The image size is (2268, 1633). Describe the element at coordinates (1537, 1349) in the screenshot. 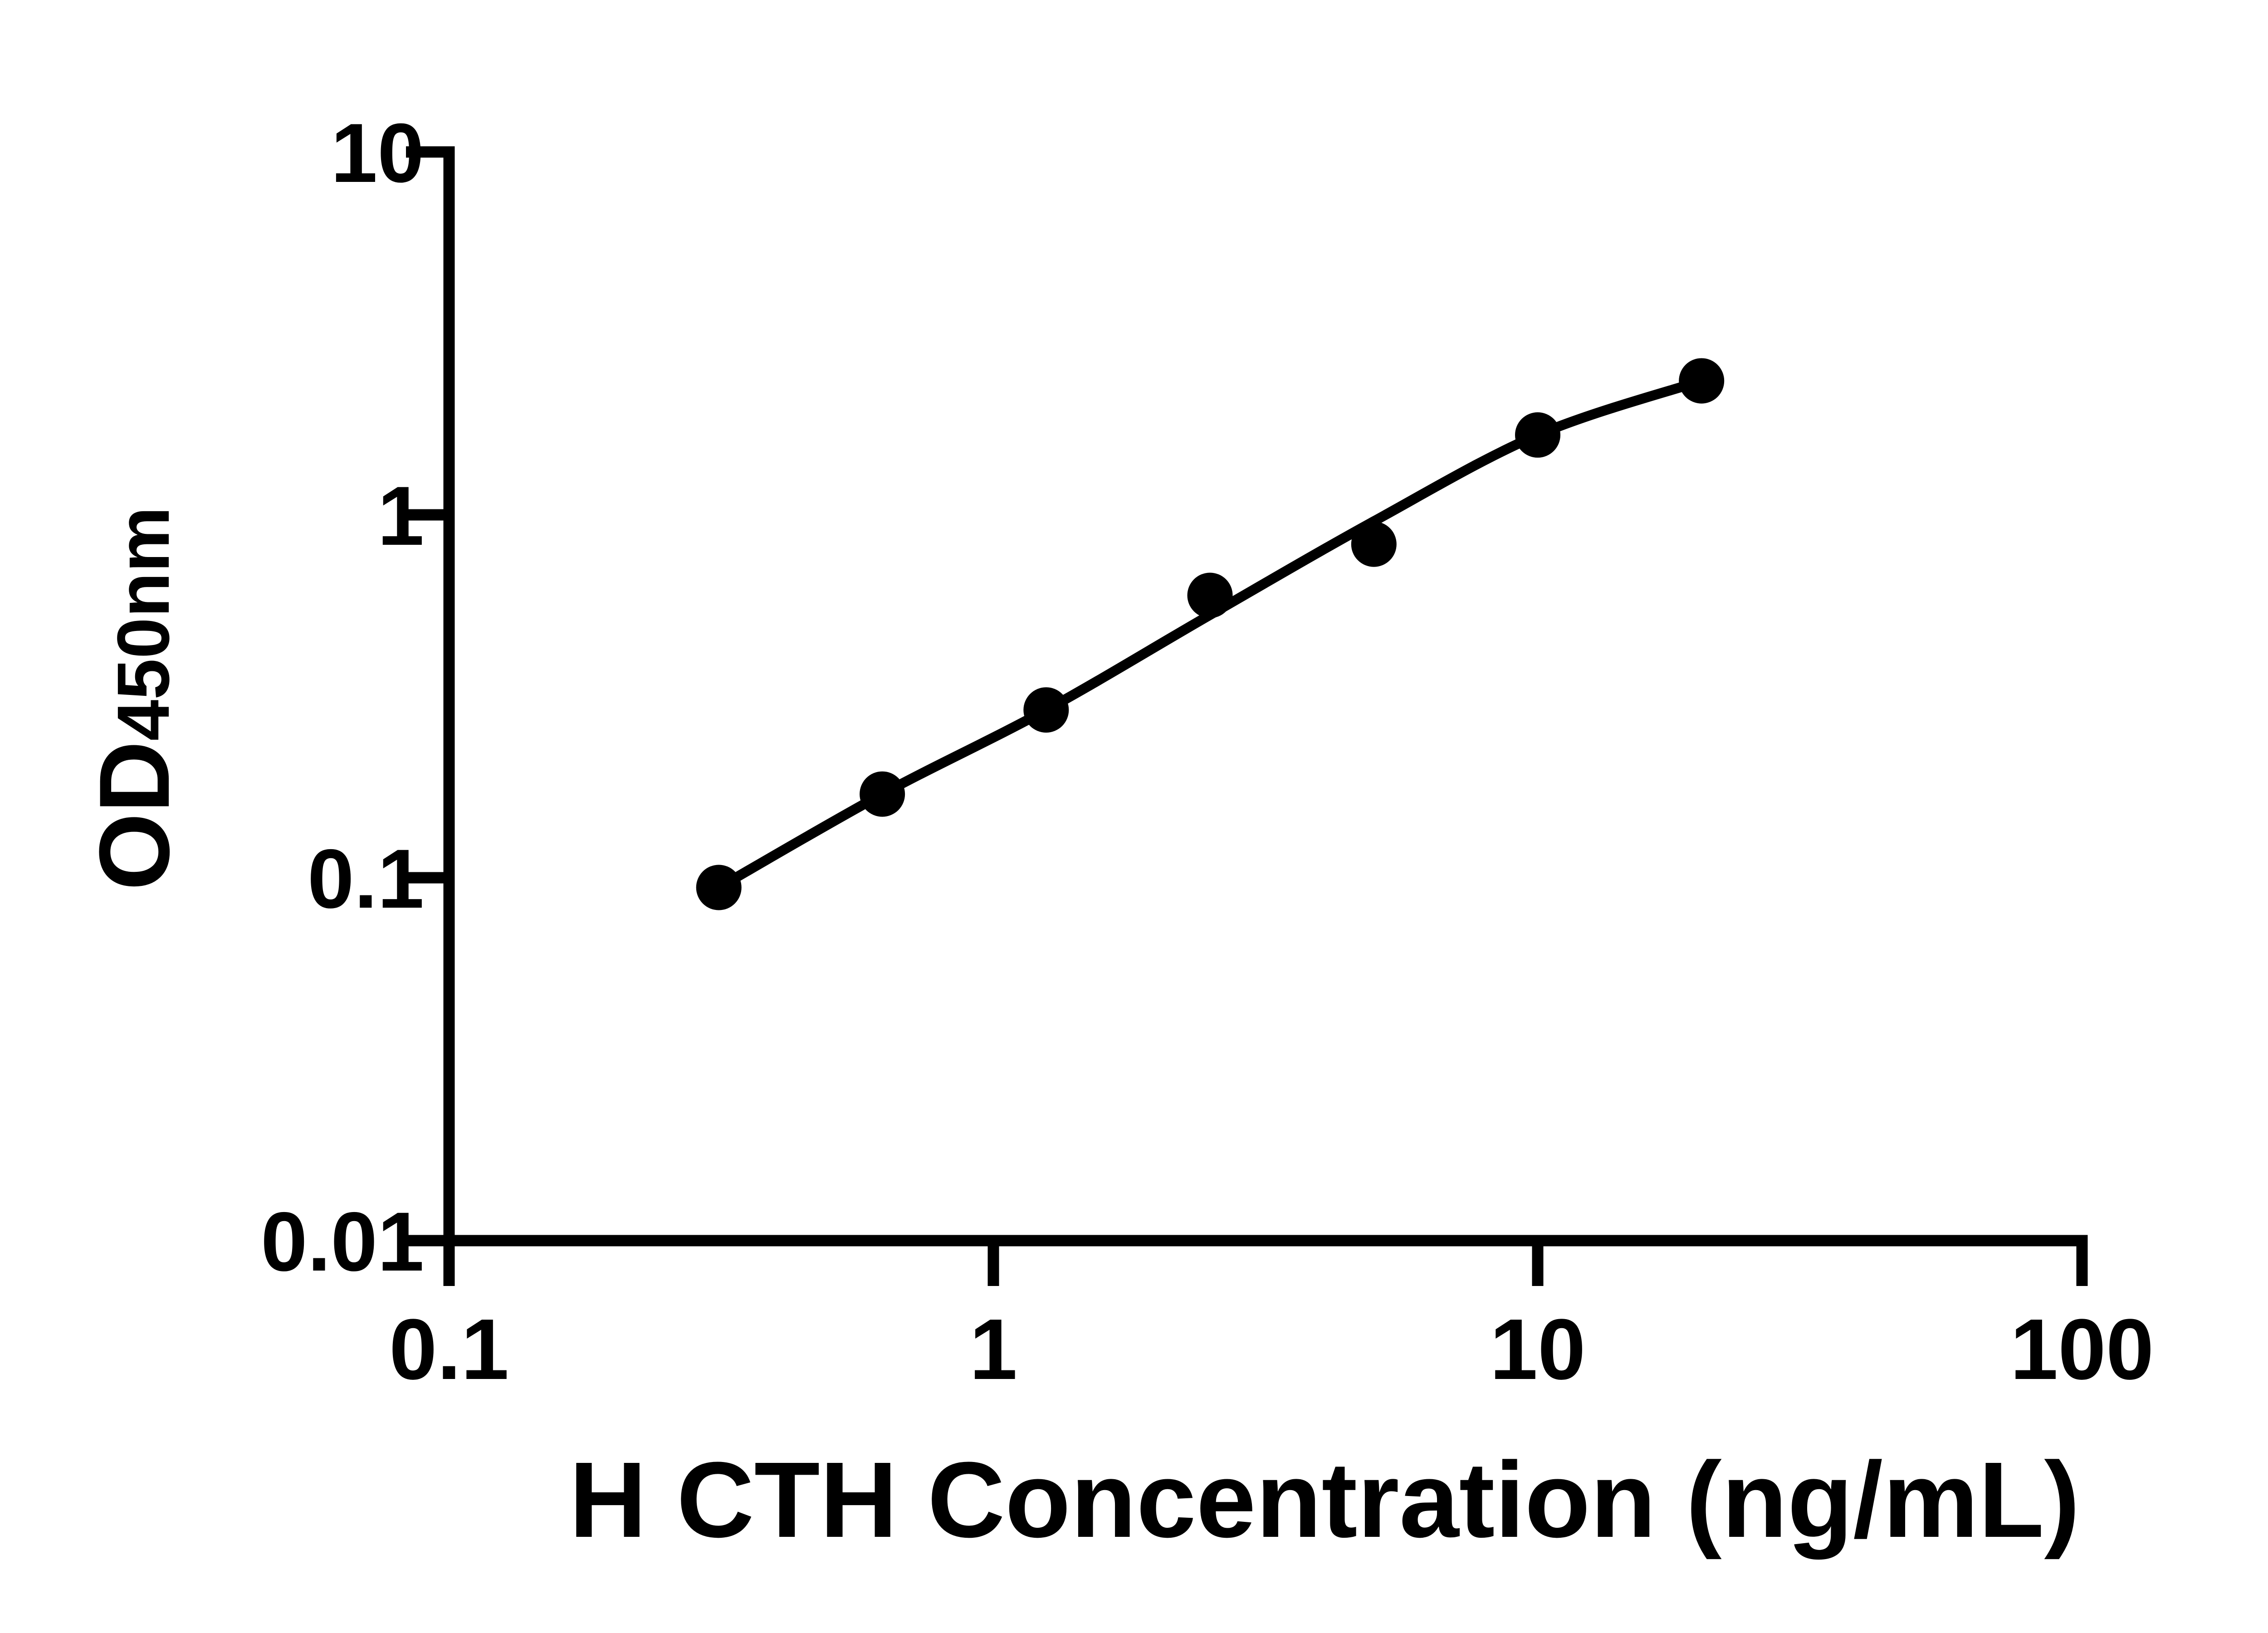

I see `x-tick-label: 10` at that location.